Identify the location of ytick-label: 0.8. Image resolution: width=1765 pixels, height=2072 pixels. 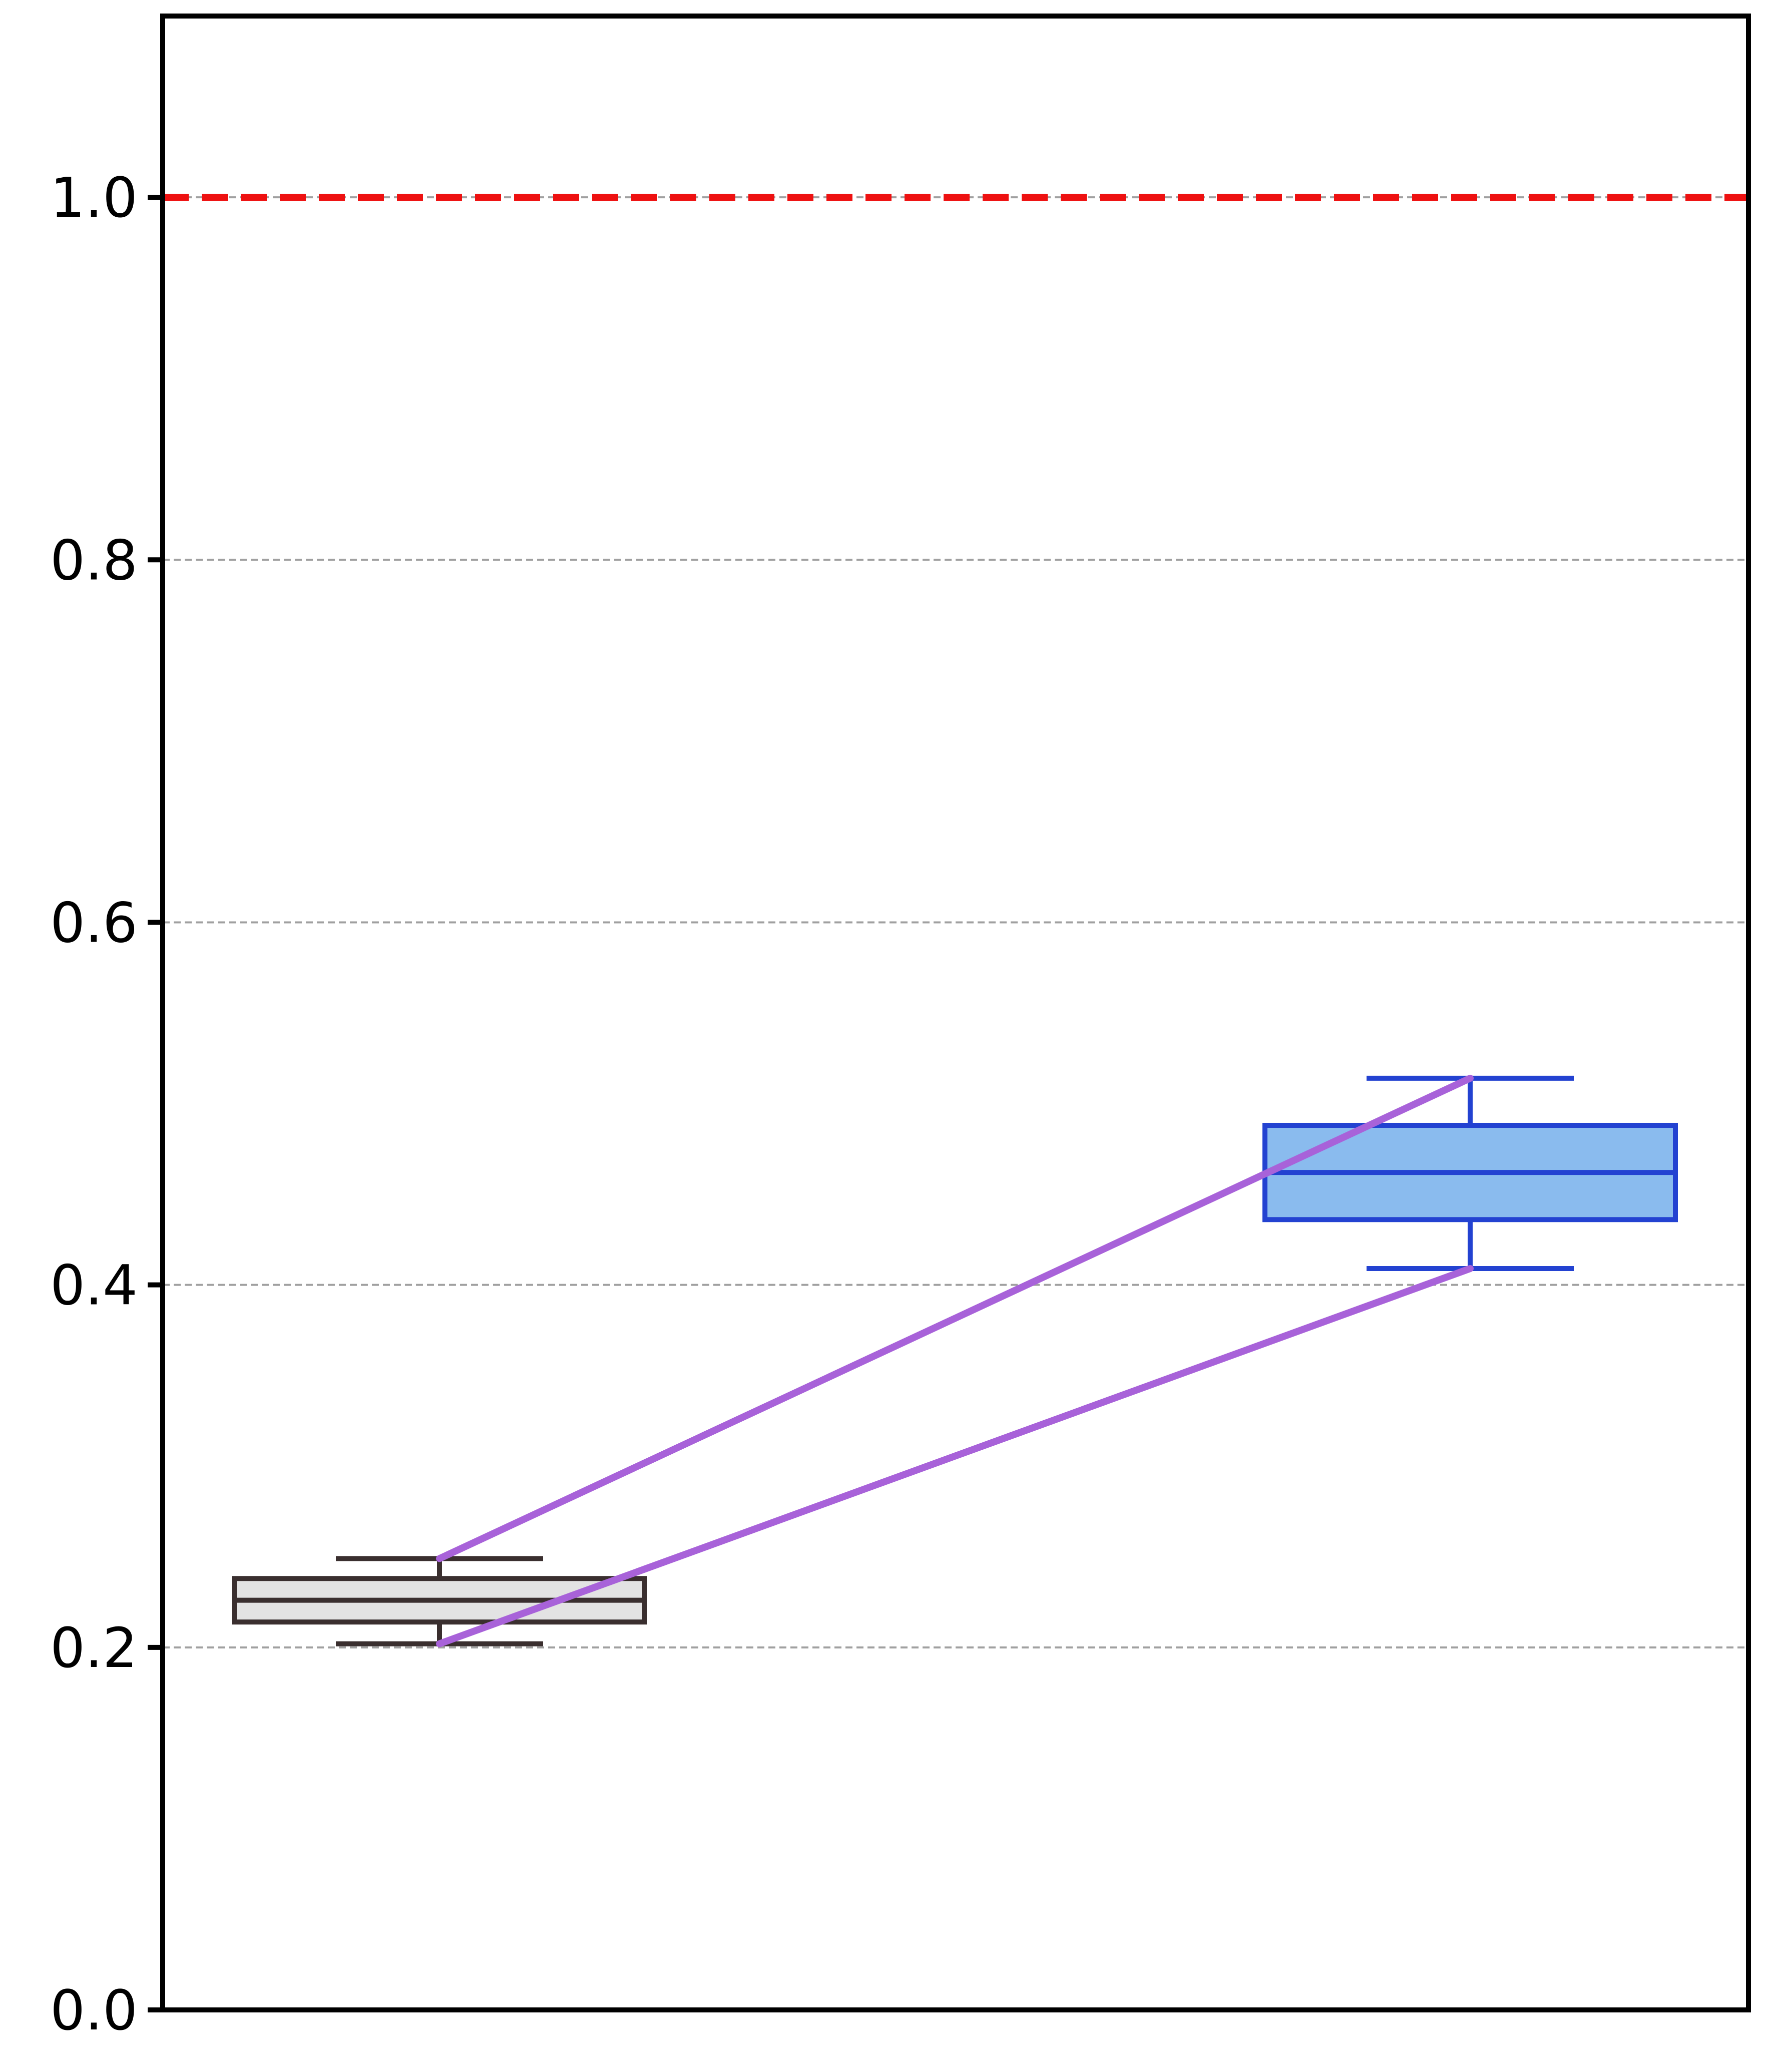
(94, 560).